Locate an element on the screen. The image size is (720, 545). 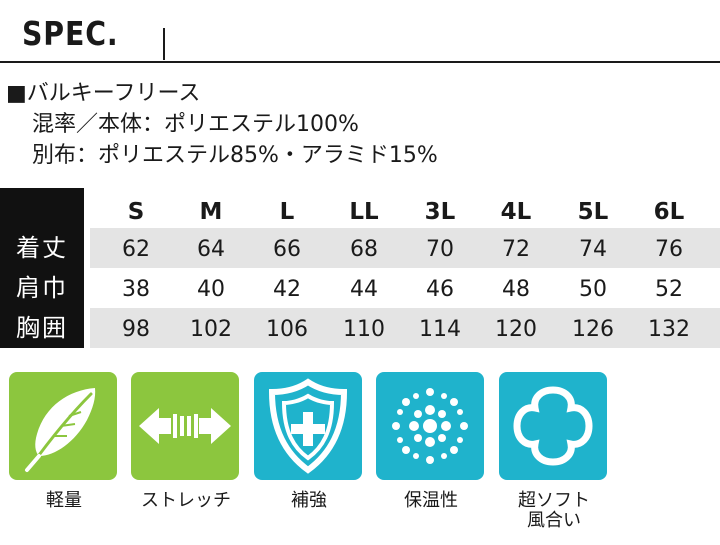
feature-reinforced: 補強 is located at coordinates (309, 441).